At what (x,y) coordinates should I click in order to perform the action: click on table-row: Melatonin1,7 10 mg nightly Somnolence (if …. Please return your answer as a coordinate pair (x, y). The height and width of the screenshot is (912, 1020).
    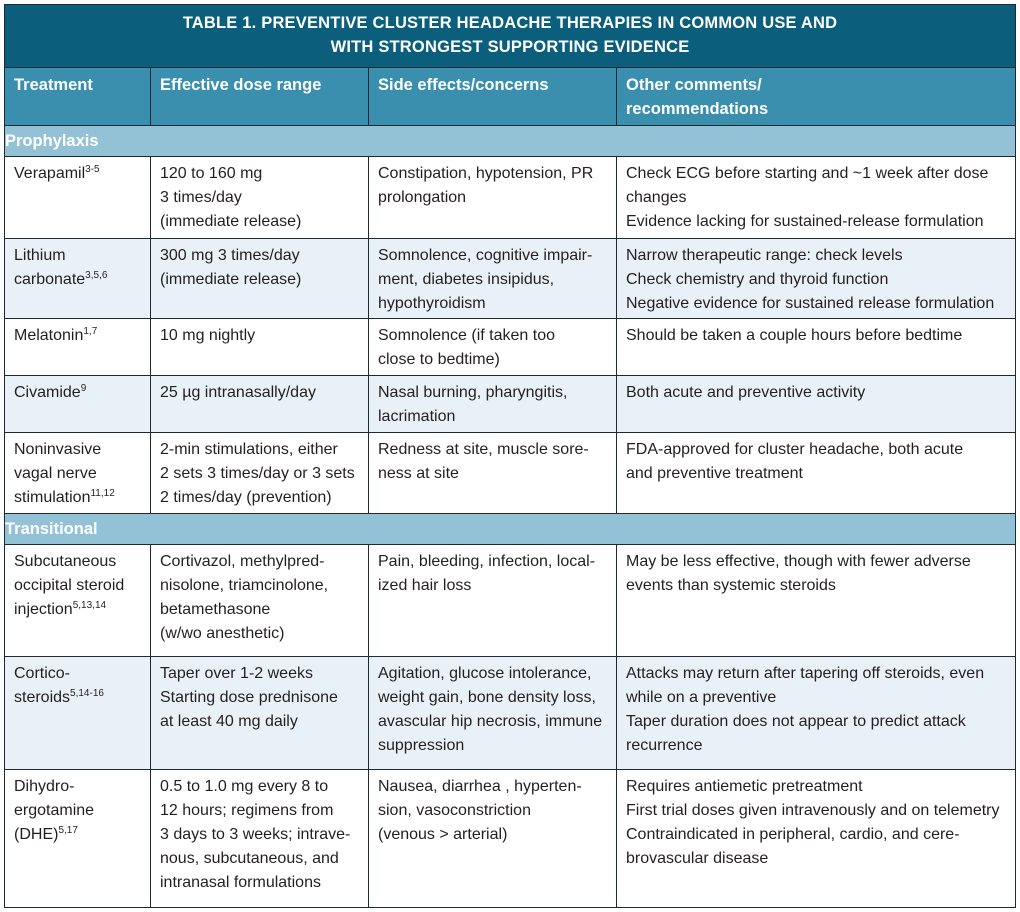
    Looking at the image, I should click on (510, 346).